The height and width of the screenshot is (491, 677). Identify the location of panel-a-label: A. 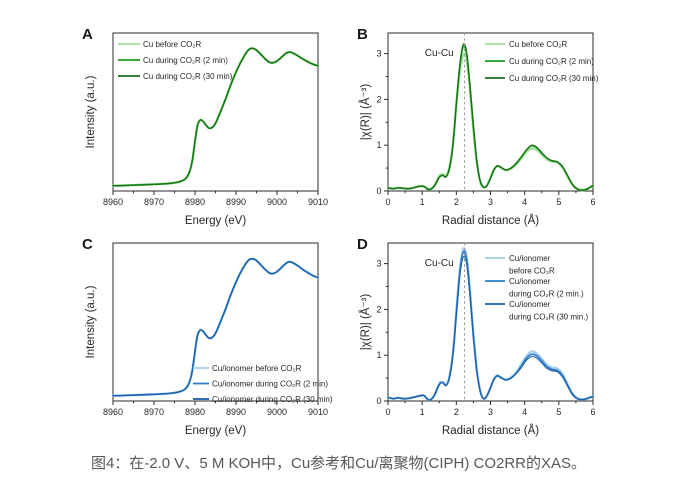
(87, 34).